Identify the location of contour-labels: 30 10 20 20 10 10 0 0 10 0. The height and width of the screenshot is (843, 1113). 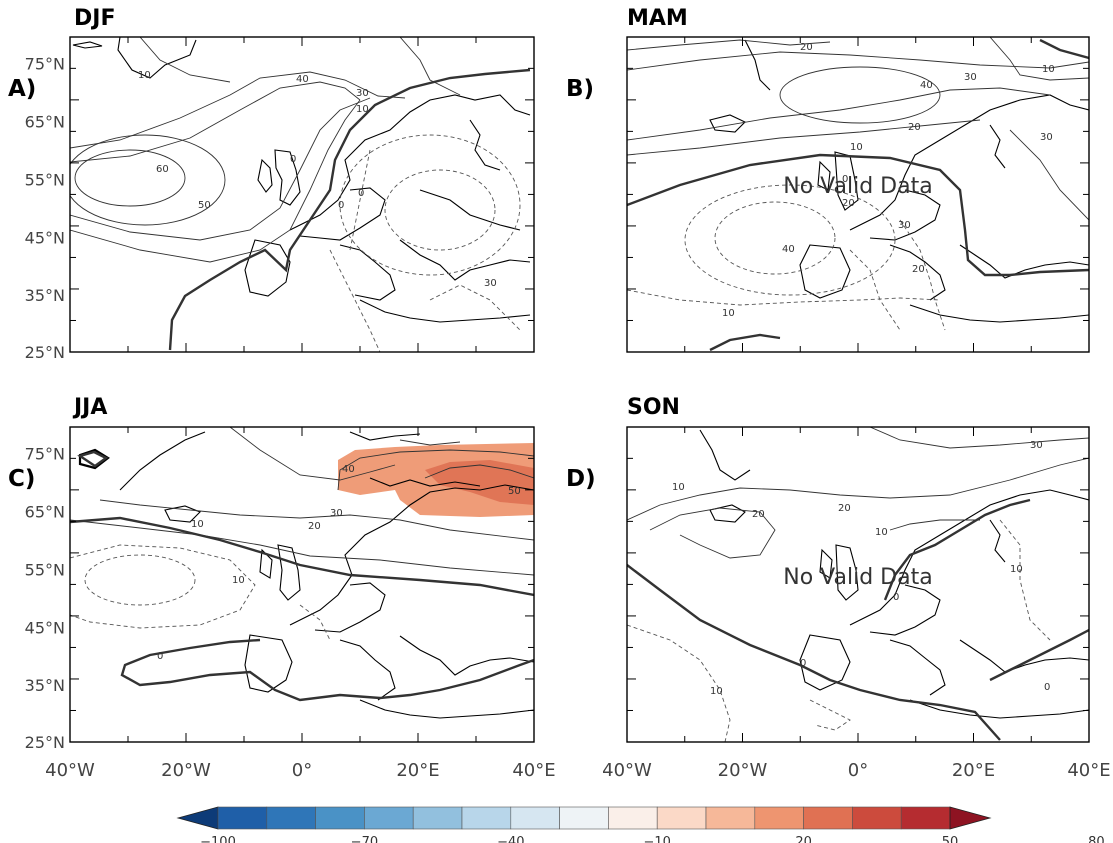
(861, 568).